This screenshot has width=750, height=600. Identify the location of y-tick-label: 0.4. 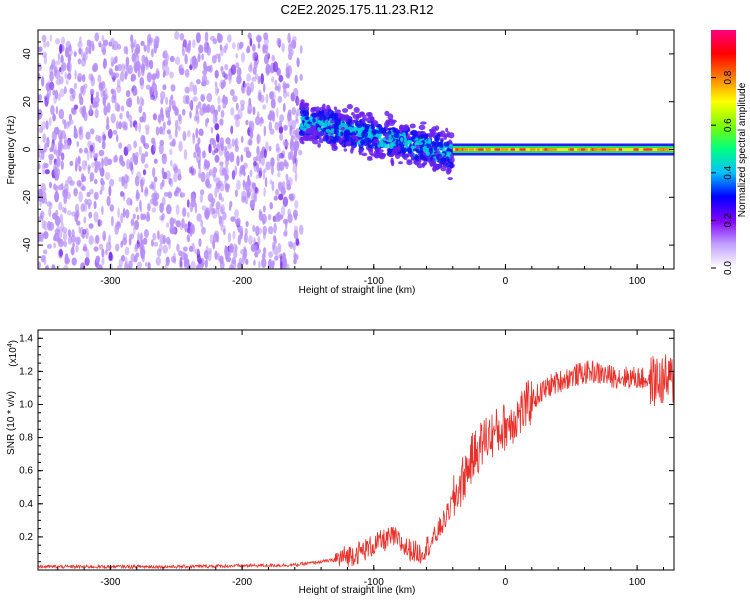
(26, 504).